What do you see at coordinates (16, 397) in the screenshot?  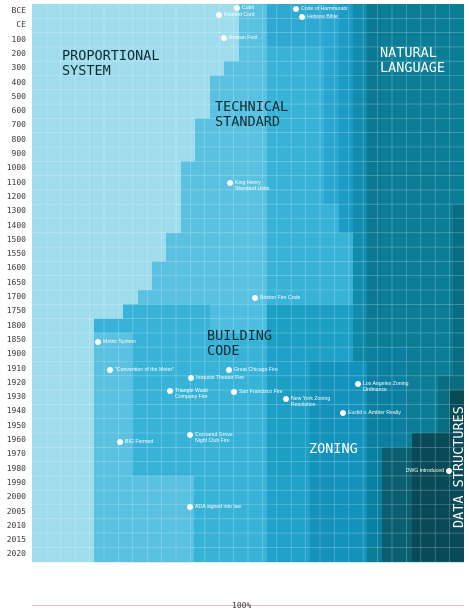 I see `year-label: 1930` at bounding box center [16, 397].